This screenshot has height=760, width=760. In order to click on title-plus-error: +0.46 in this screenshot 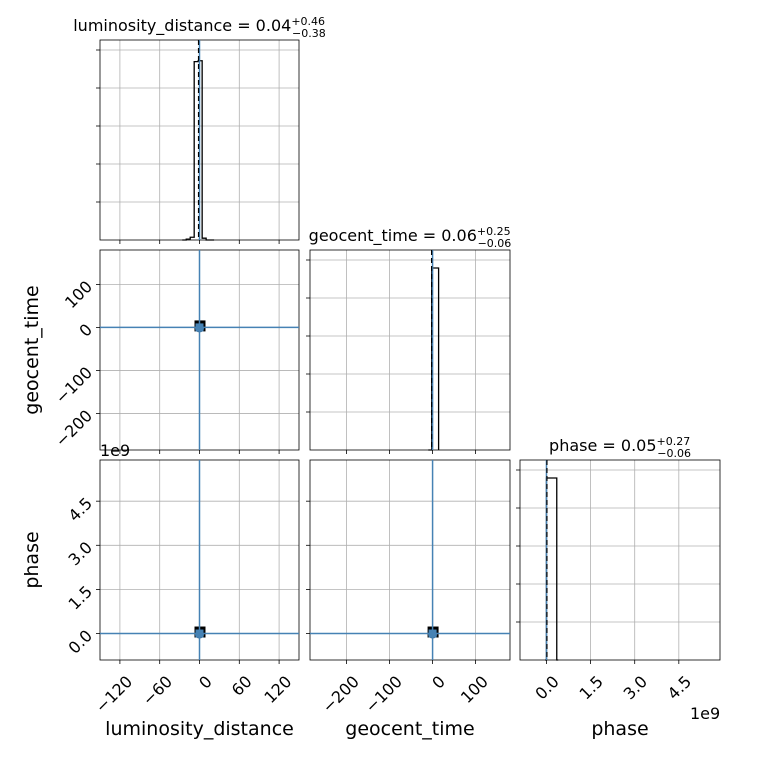, I will do `click(308, 21)`.